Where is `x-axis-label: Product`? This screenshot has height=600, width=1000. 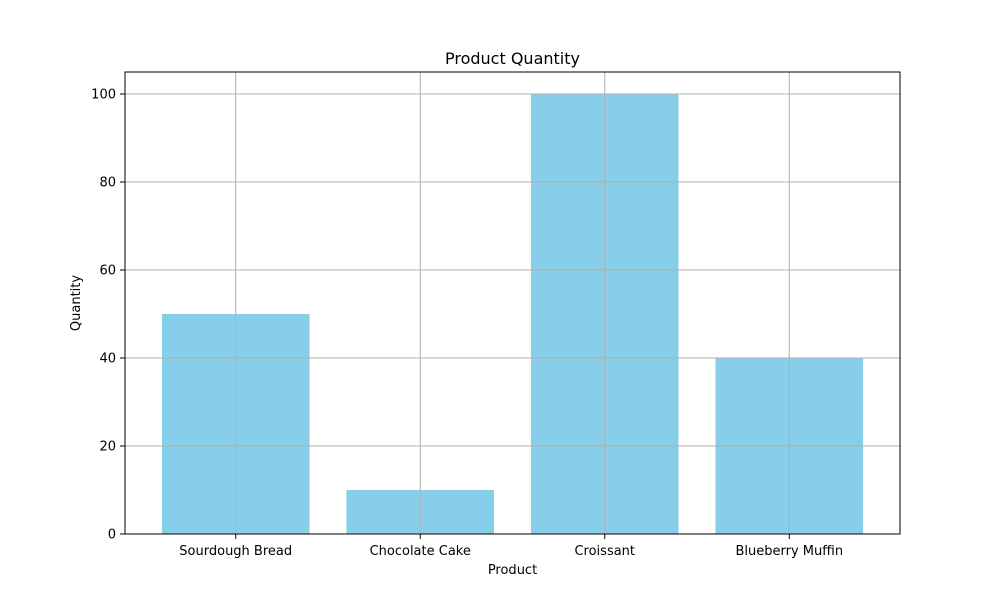 x-axis-label: Product is located at coordinates (512, 570).